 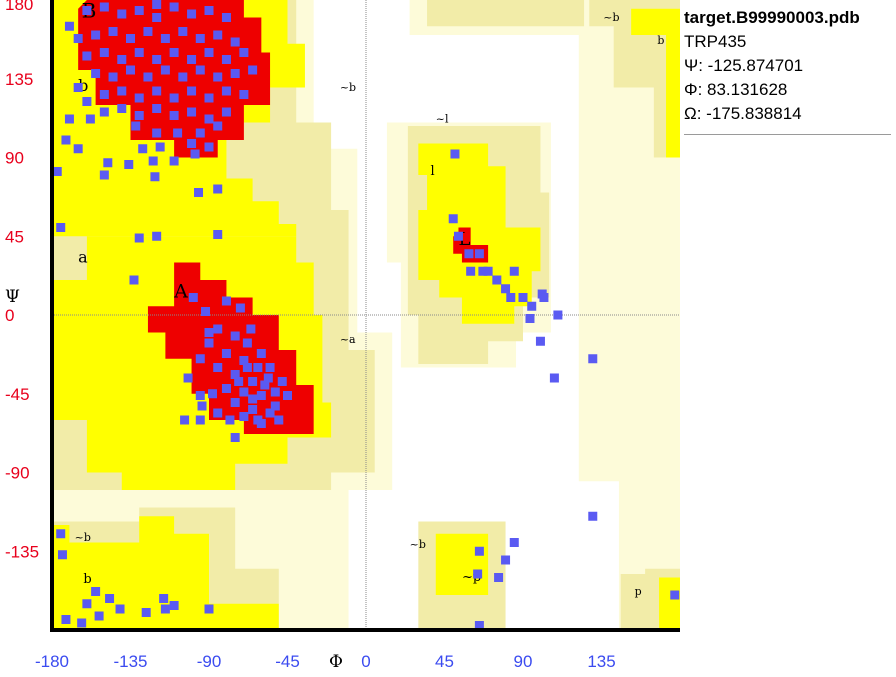 What do you see at coordinates (787, 130) in the screenshot?
I see `info-divider` at bounding box center [787, 130].